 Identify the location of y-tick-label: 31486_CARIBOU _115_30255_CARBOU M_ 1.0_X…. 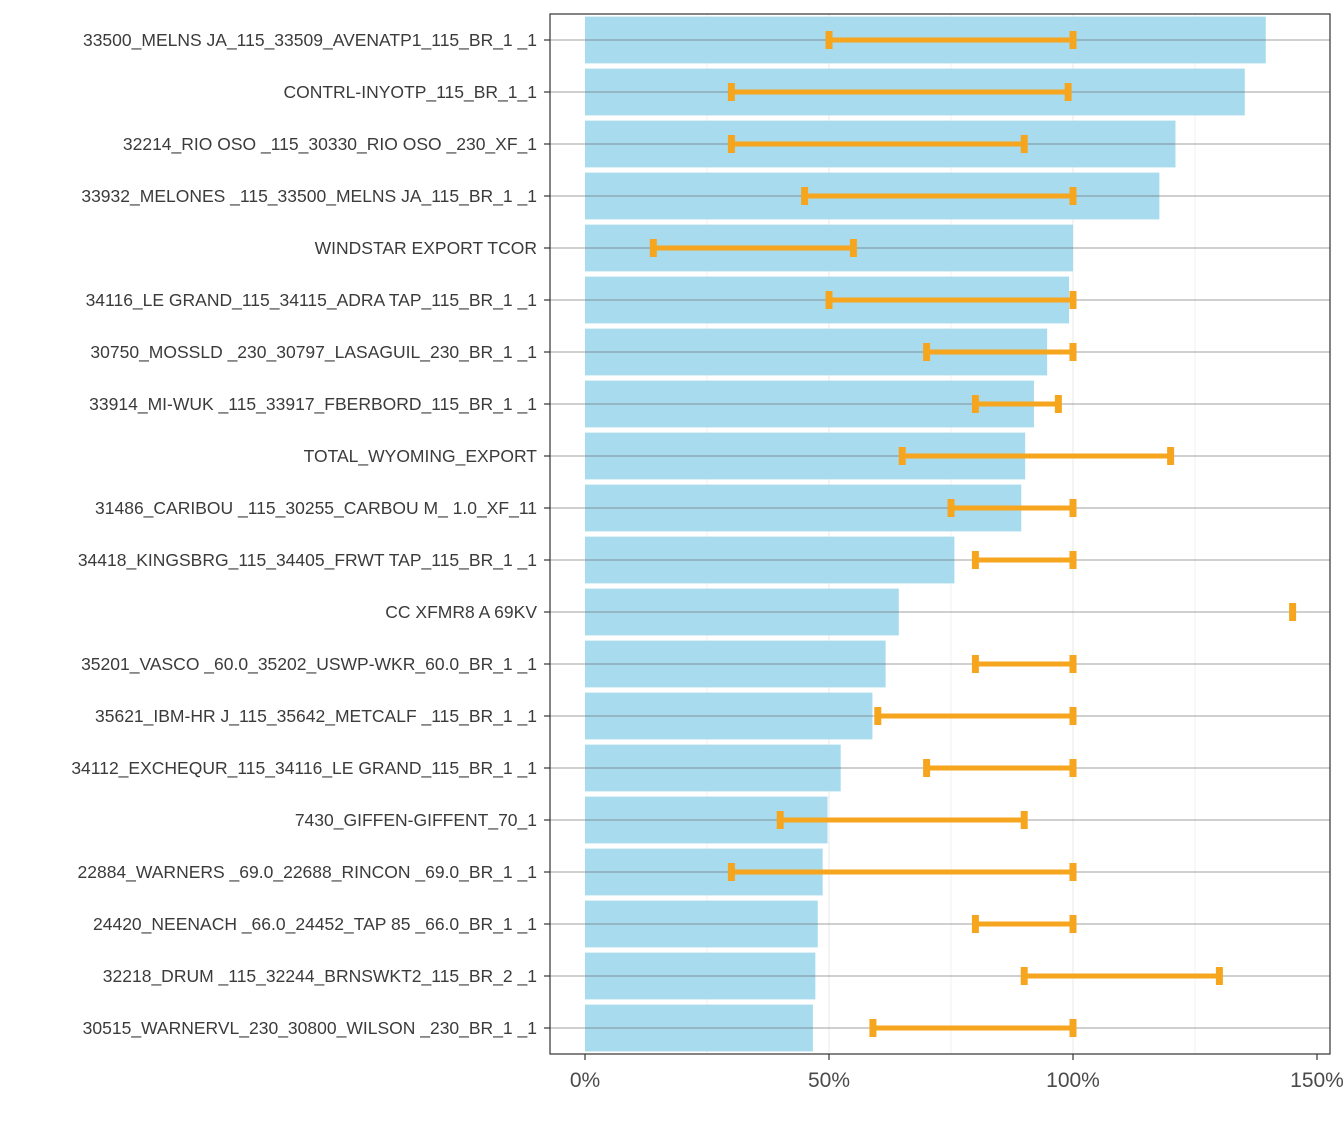
(316, 508).